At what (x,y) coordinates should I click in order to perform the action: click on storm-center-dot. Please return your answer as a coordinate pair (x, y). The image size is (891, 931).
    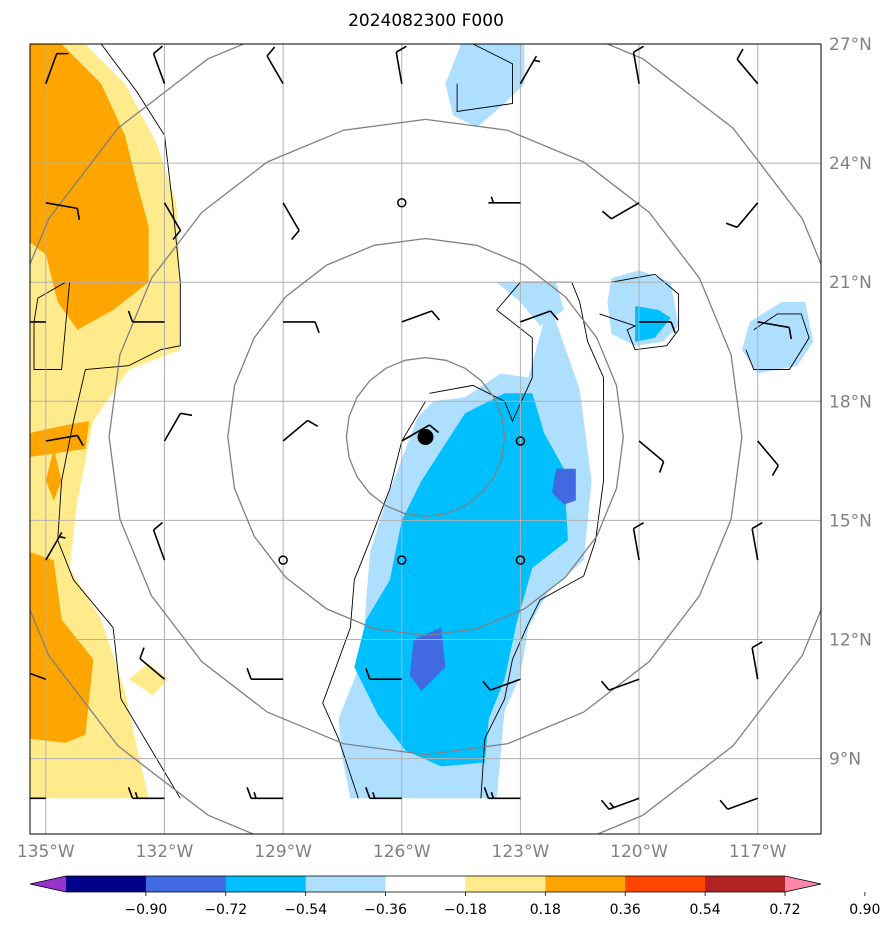
    Looking at the image, I should click on (425, 437).